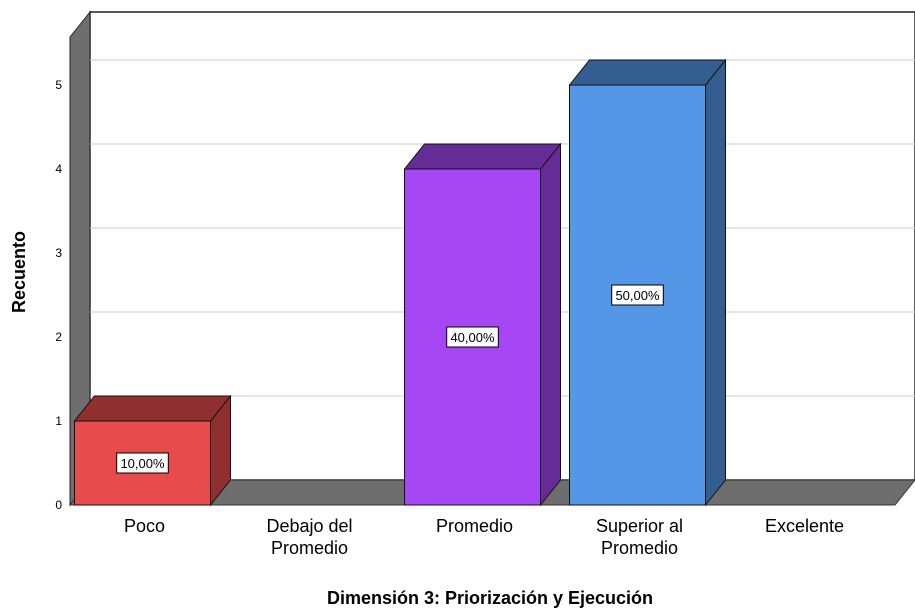 This screenshot has width=915, height=610. I want to click on y-tick-label: 4, so click(58, 169).